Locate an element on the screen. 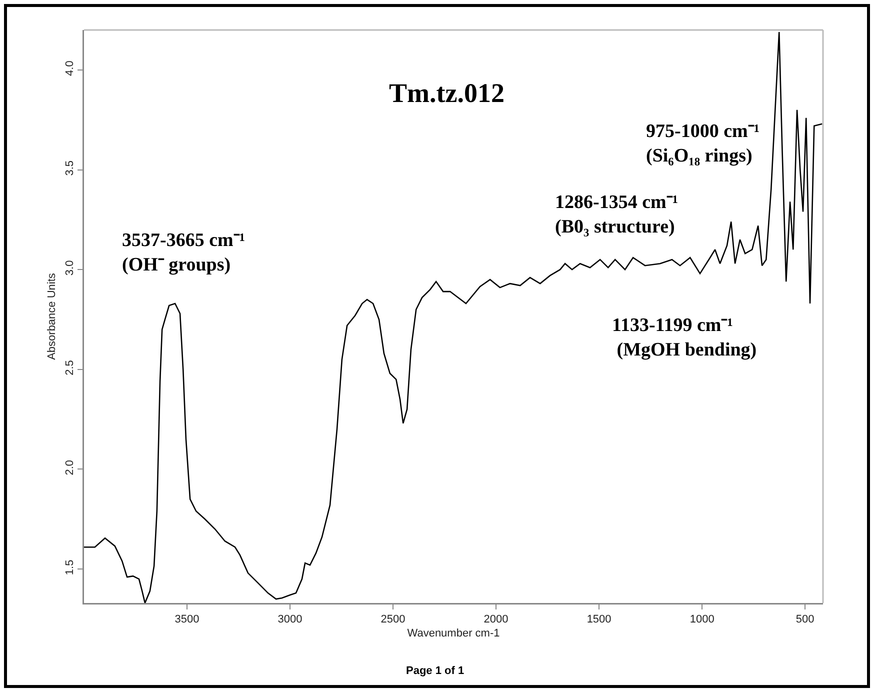  y-tick-label: 2.0 is located at coordinates (70, 468).